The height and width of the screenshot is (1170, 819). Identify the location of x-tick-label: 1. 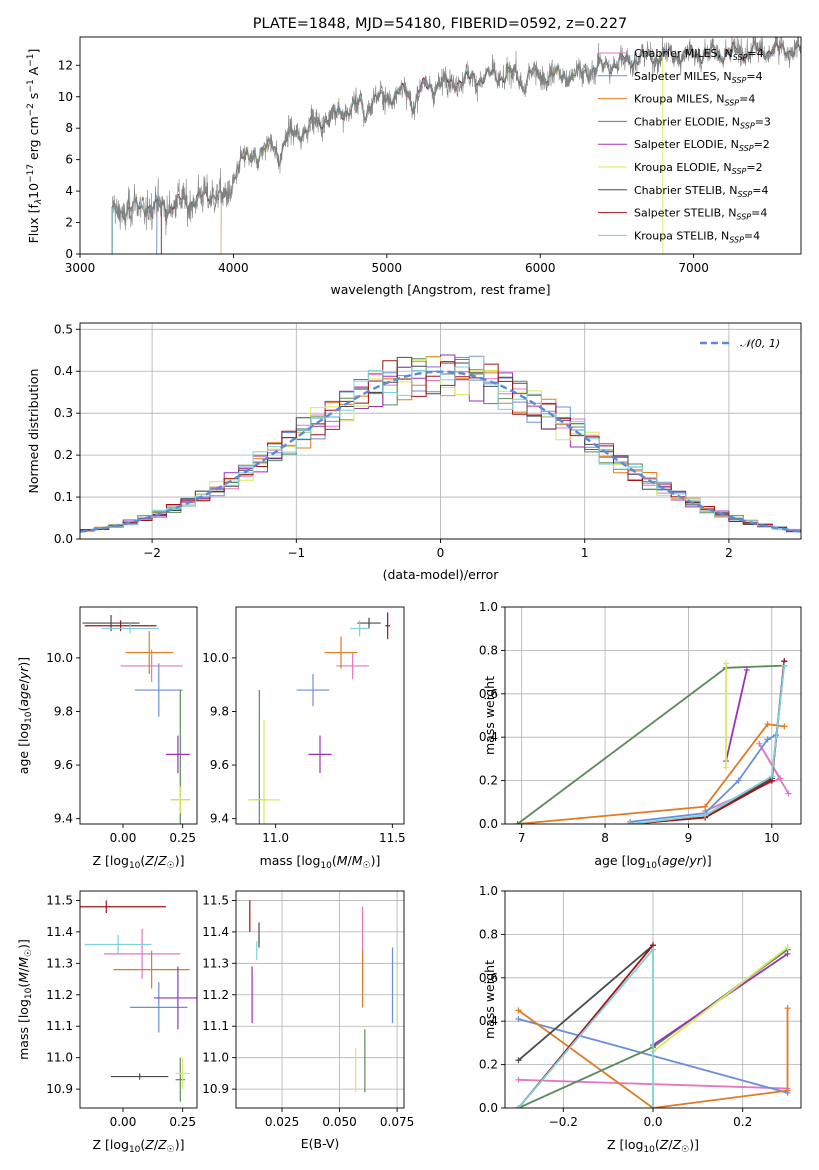
(585, 553).